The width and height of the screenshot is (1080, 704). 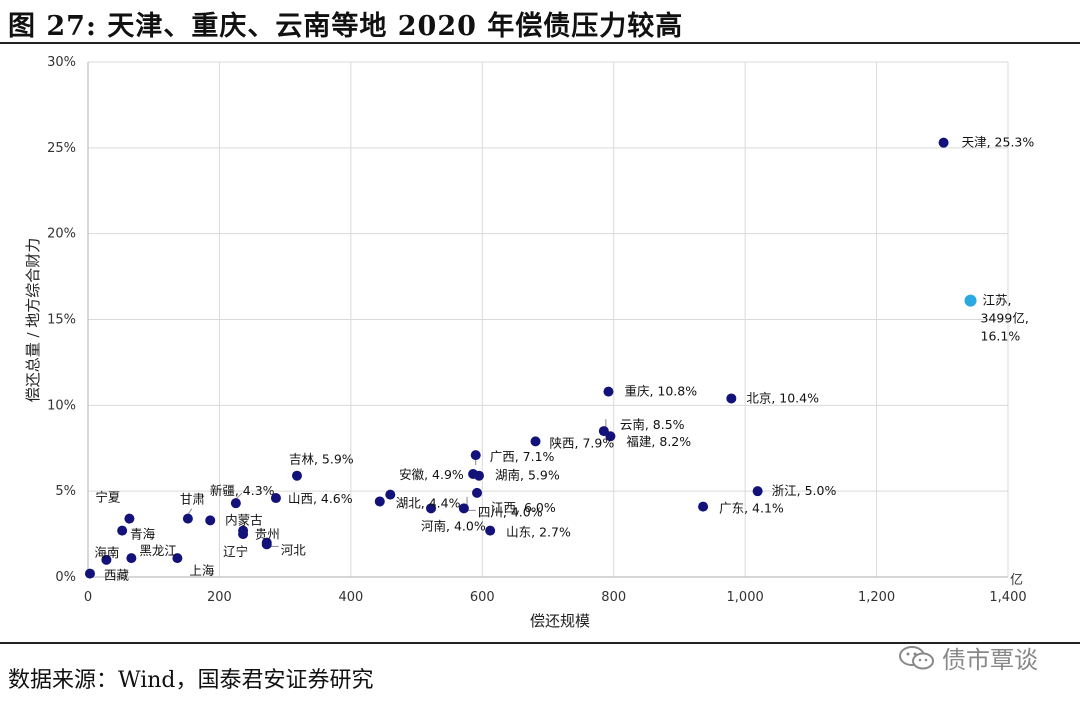 I want to click on bottom-rule, so click(x=540, y=643).